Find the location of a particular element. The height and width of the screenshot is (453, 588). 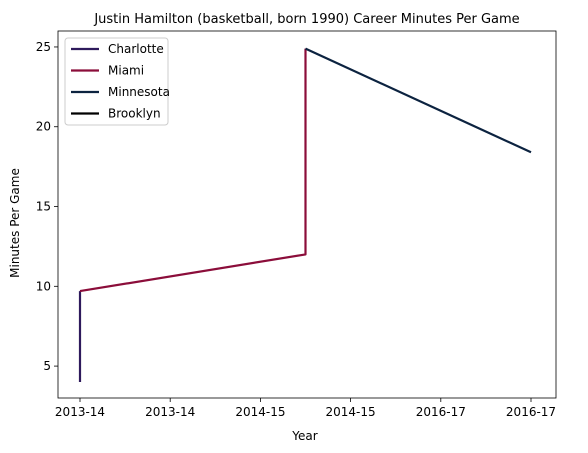

legend-box is located at coordinates (116, 81).